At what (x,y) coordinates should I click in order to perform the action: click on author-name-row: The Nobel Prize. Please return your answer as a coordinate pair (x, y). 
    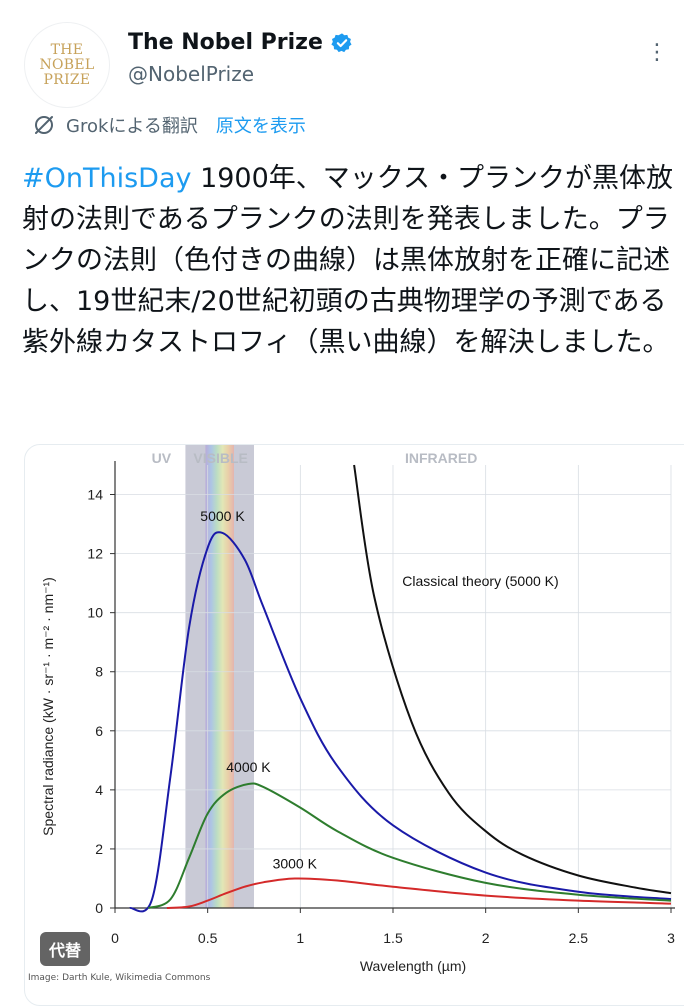
    Looking at the image, I should click on (240, 42).